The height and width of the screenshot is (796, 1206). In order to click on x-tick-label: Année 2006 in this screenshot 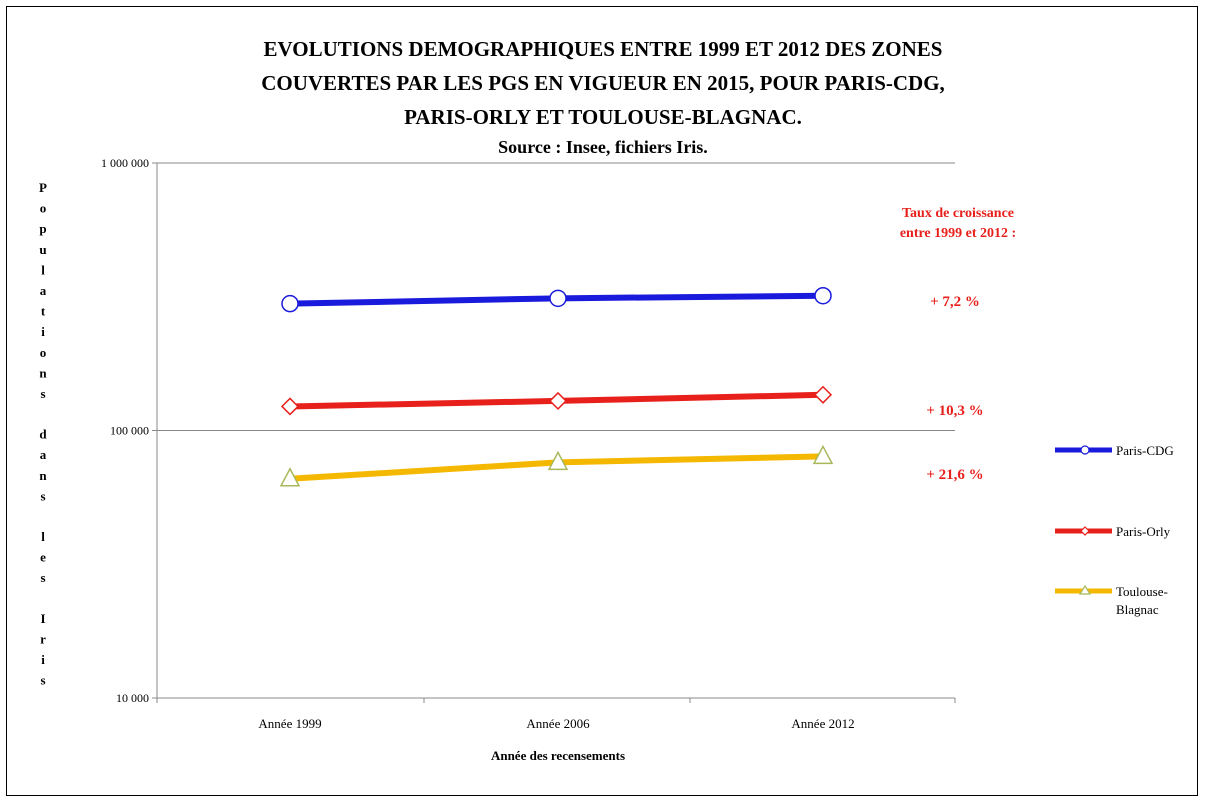, I will do `click(558, 723)`.